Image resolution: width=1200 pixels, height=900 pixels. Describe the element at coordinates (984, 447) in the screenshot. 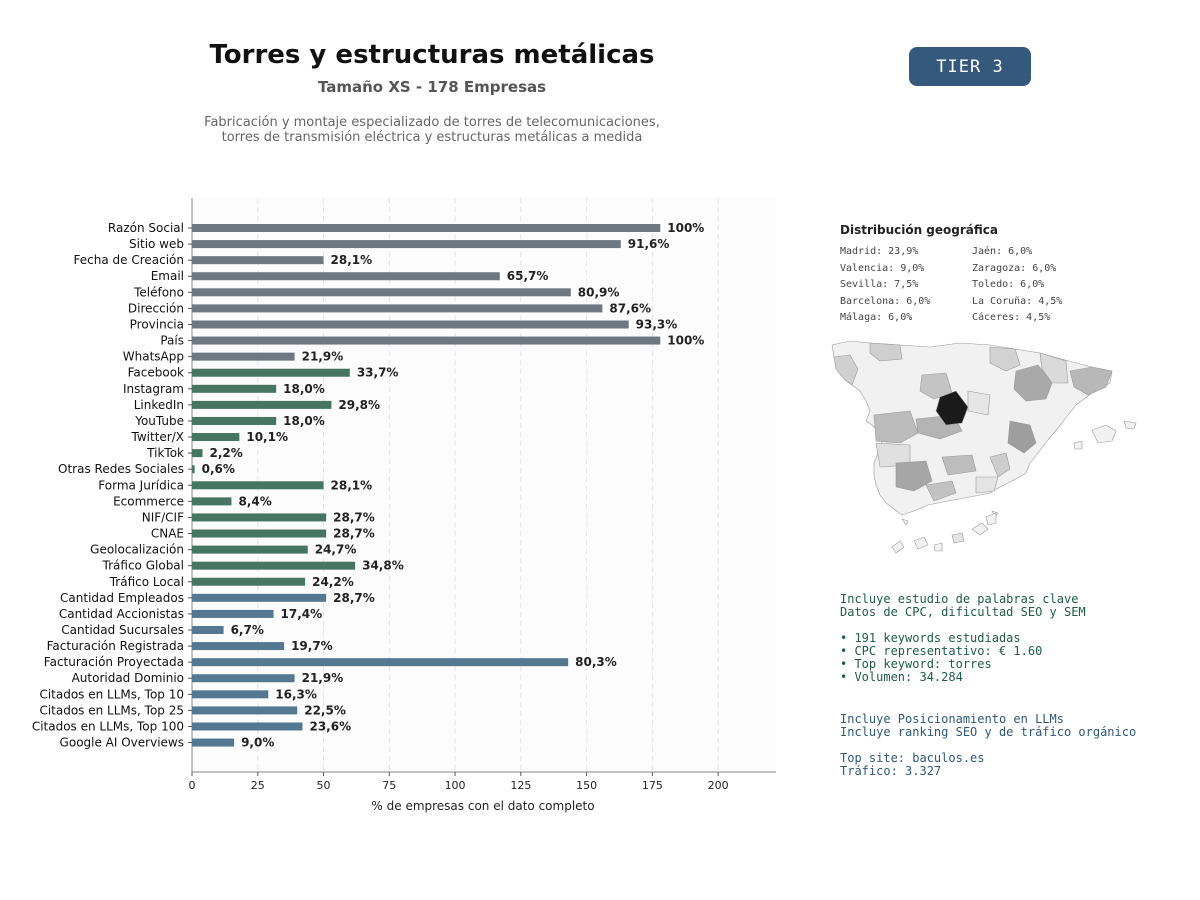

I see `spain-map` at that location.